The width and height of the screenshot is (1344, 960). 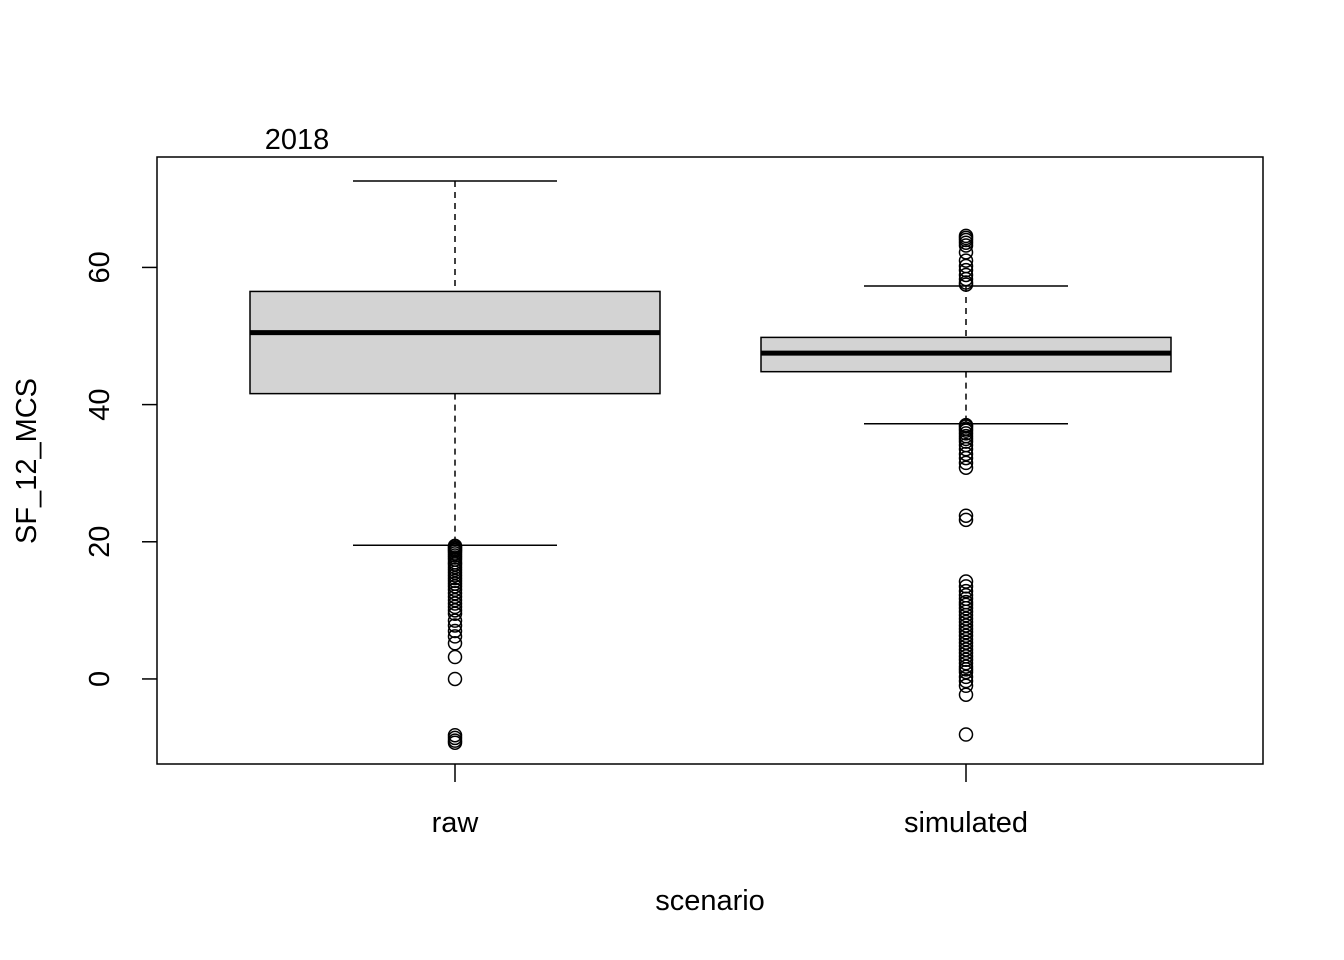 I want to click on x-tick-label-raw: raw, so click(x=456, y=823).